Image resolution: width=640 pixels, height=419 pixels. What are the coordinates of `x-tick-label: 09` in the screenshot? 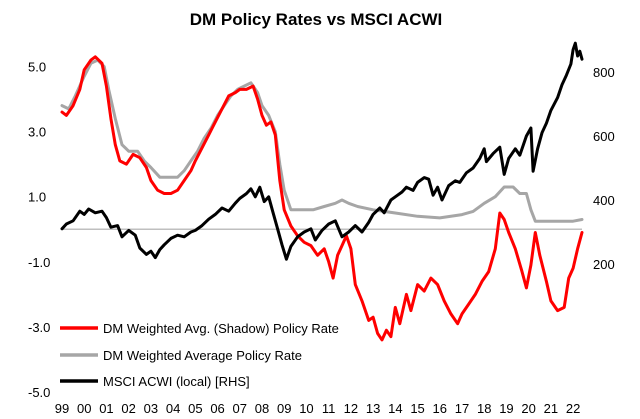 It's located at (284, 408).